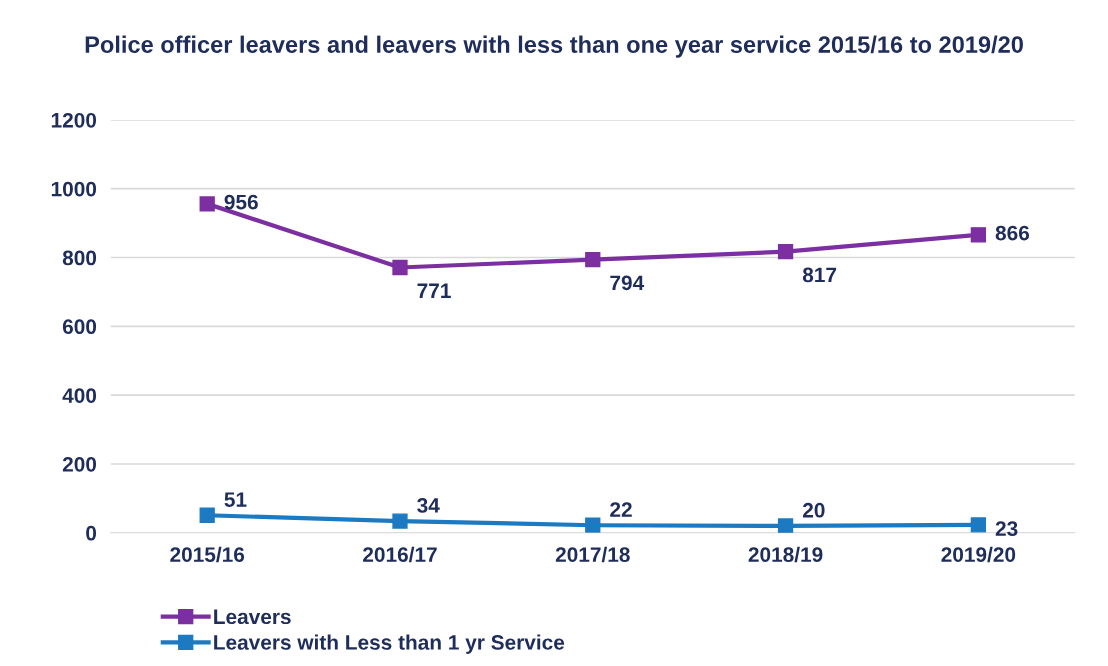 Image resolution: width=1108 pixels, height=666 pixels. What do you see at coordinates (389, 644) in the screenshot?
I see `legend-label: Leavers with Less than 1 yr Service` at bounding box center [389, 644].